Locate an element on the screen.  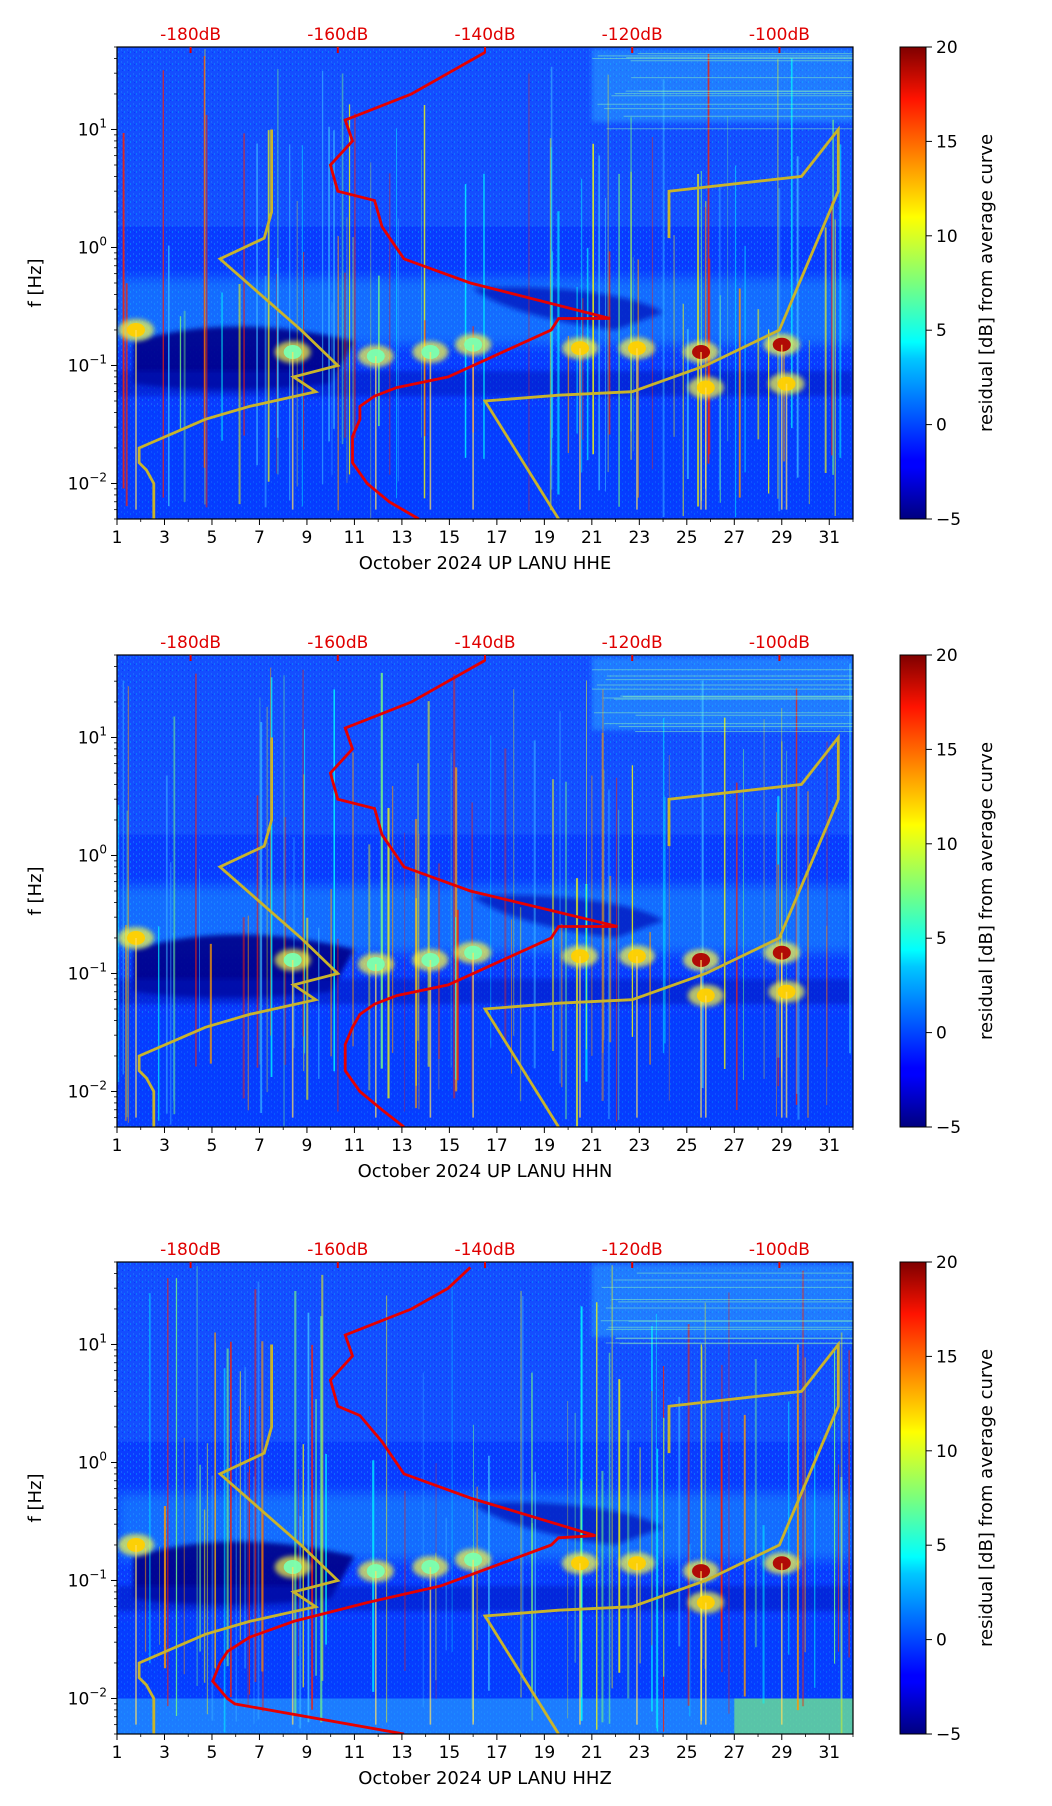
y-tick-label: 10⁰ is located at coordinates (92, 854).